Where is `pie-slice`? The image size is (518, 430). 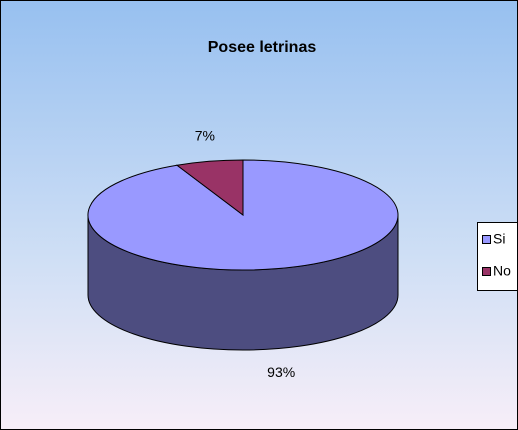
pie-slice is located at coordinates (209, 188).